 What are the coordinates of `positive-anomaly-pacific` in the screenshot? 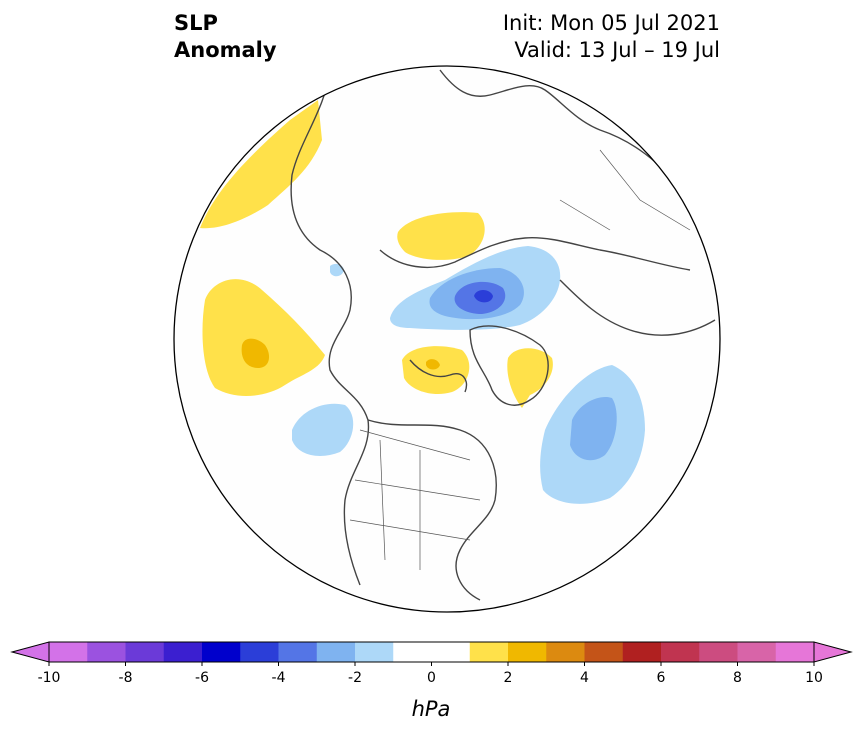 It's located at (263, 337).